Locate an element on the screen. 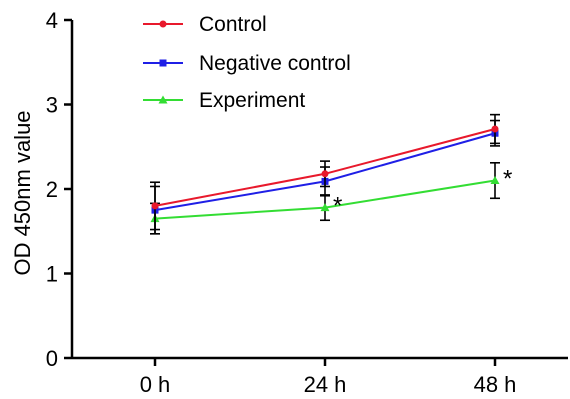  y-tick-label-0: 0 is located at coordinates (52, 358).